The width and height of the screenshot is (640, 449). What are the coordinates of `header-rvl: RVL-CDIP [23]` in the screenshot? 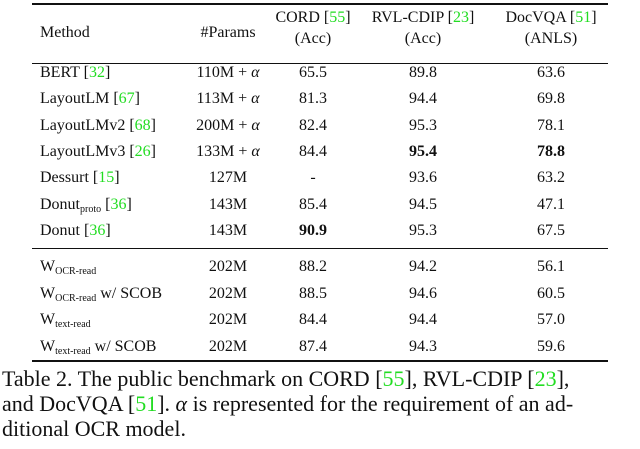 It's located at (423, 17).